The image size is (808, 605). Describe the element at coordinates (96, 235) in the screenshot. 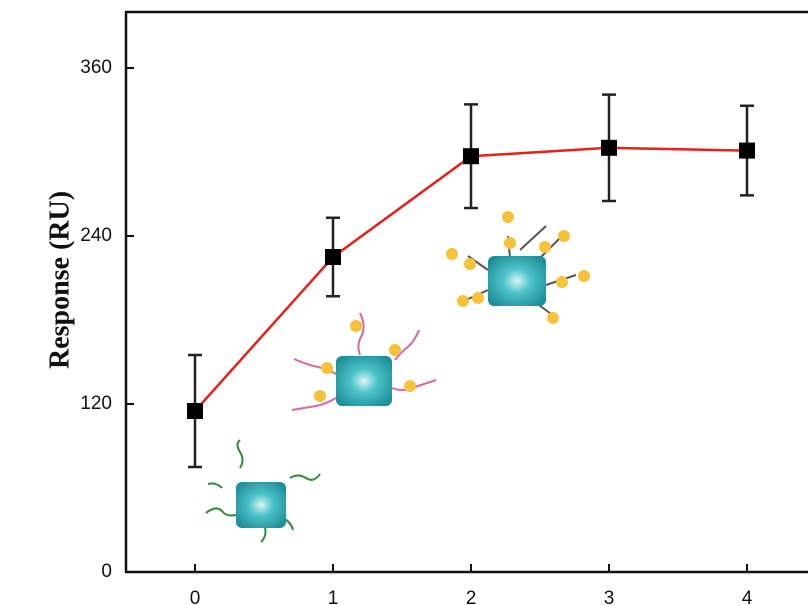

I see `y-tick-label: 240` at that location.